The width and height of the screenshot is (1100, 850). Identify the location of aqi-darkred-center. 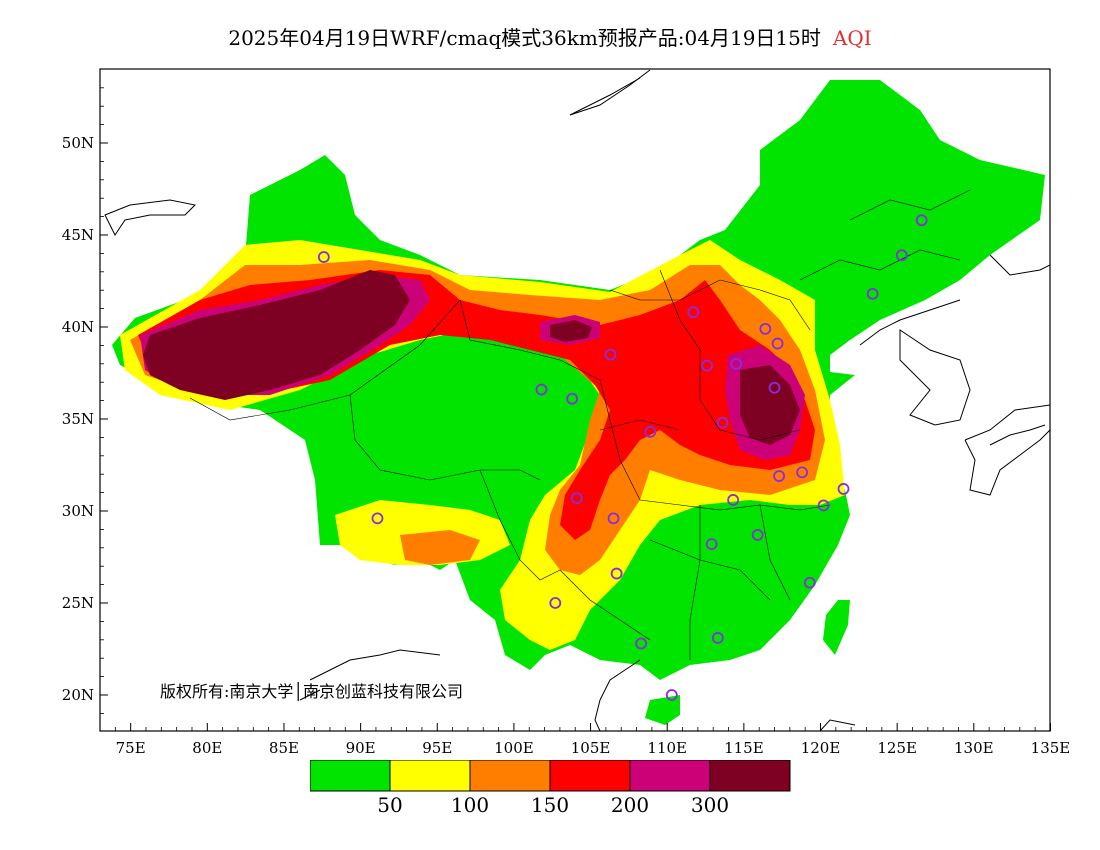
(571, 331).